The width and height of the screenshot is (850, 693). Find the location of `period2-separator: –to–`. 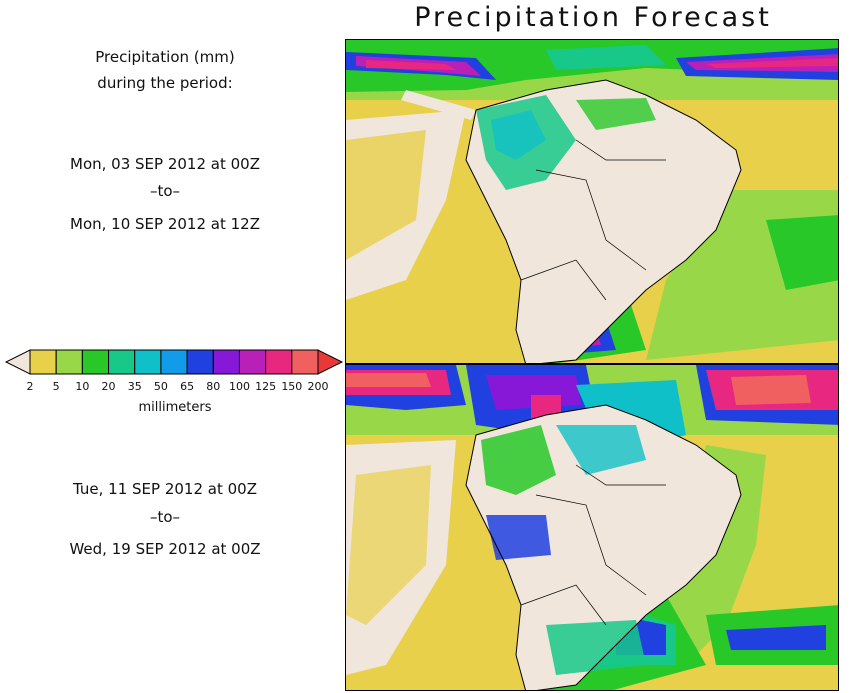

period2-separator: –to– is located at coordinates (165, 517).